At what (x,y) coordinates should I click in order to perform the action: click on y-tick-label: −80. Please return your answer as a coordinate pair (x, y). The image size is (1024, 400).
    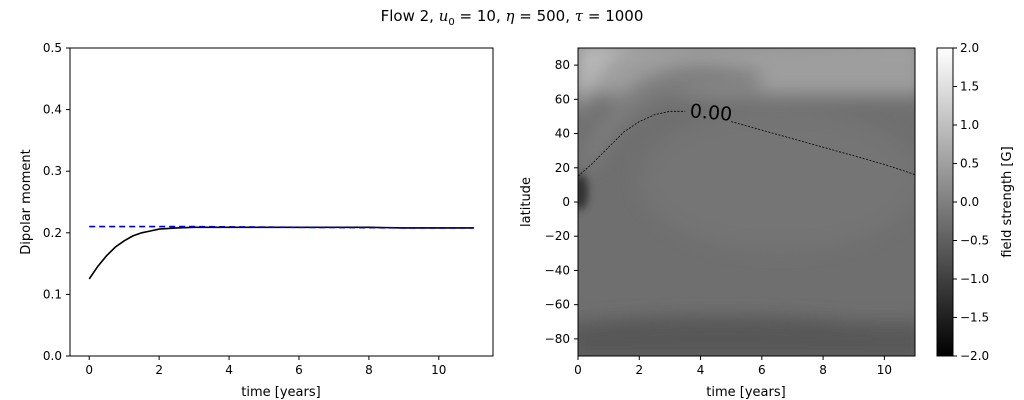
    Looking at the image, I should click on (557, 339).